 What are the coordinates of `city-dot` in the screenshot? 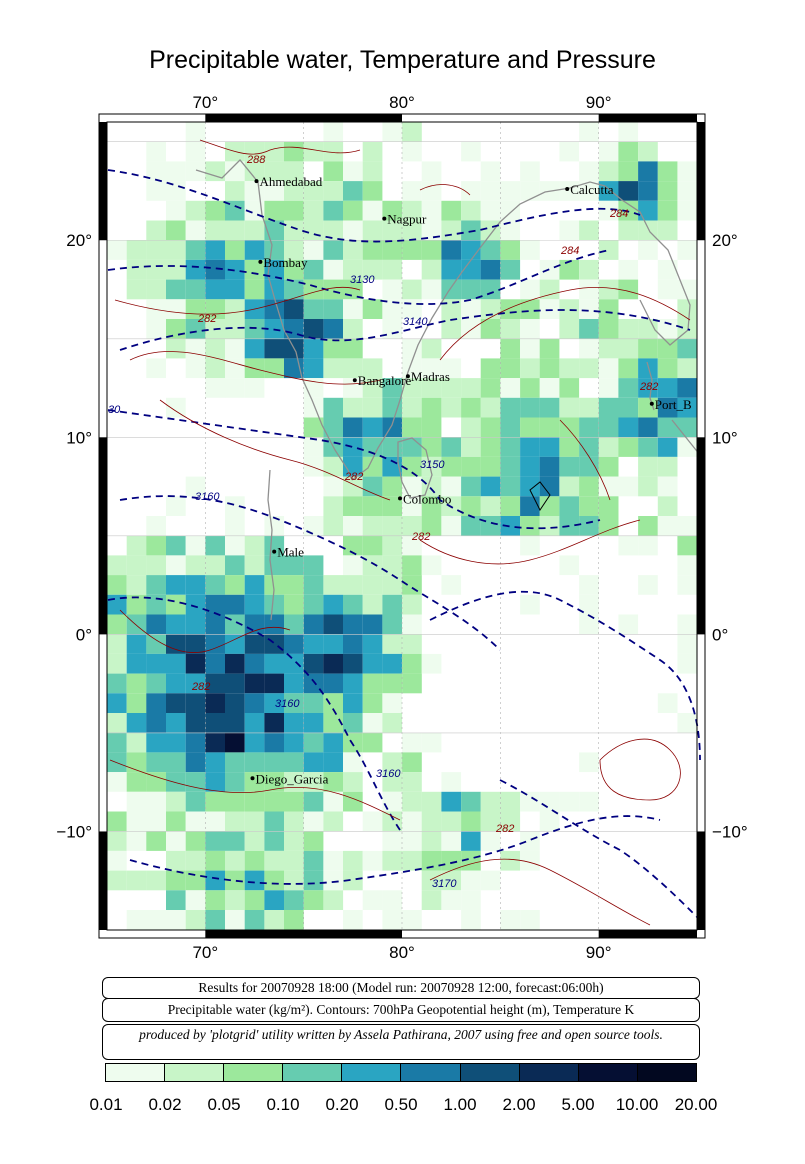 It's located at (256, 181).